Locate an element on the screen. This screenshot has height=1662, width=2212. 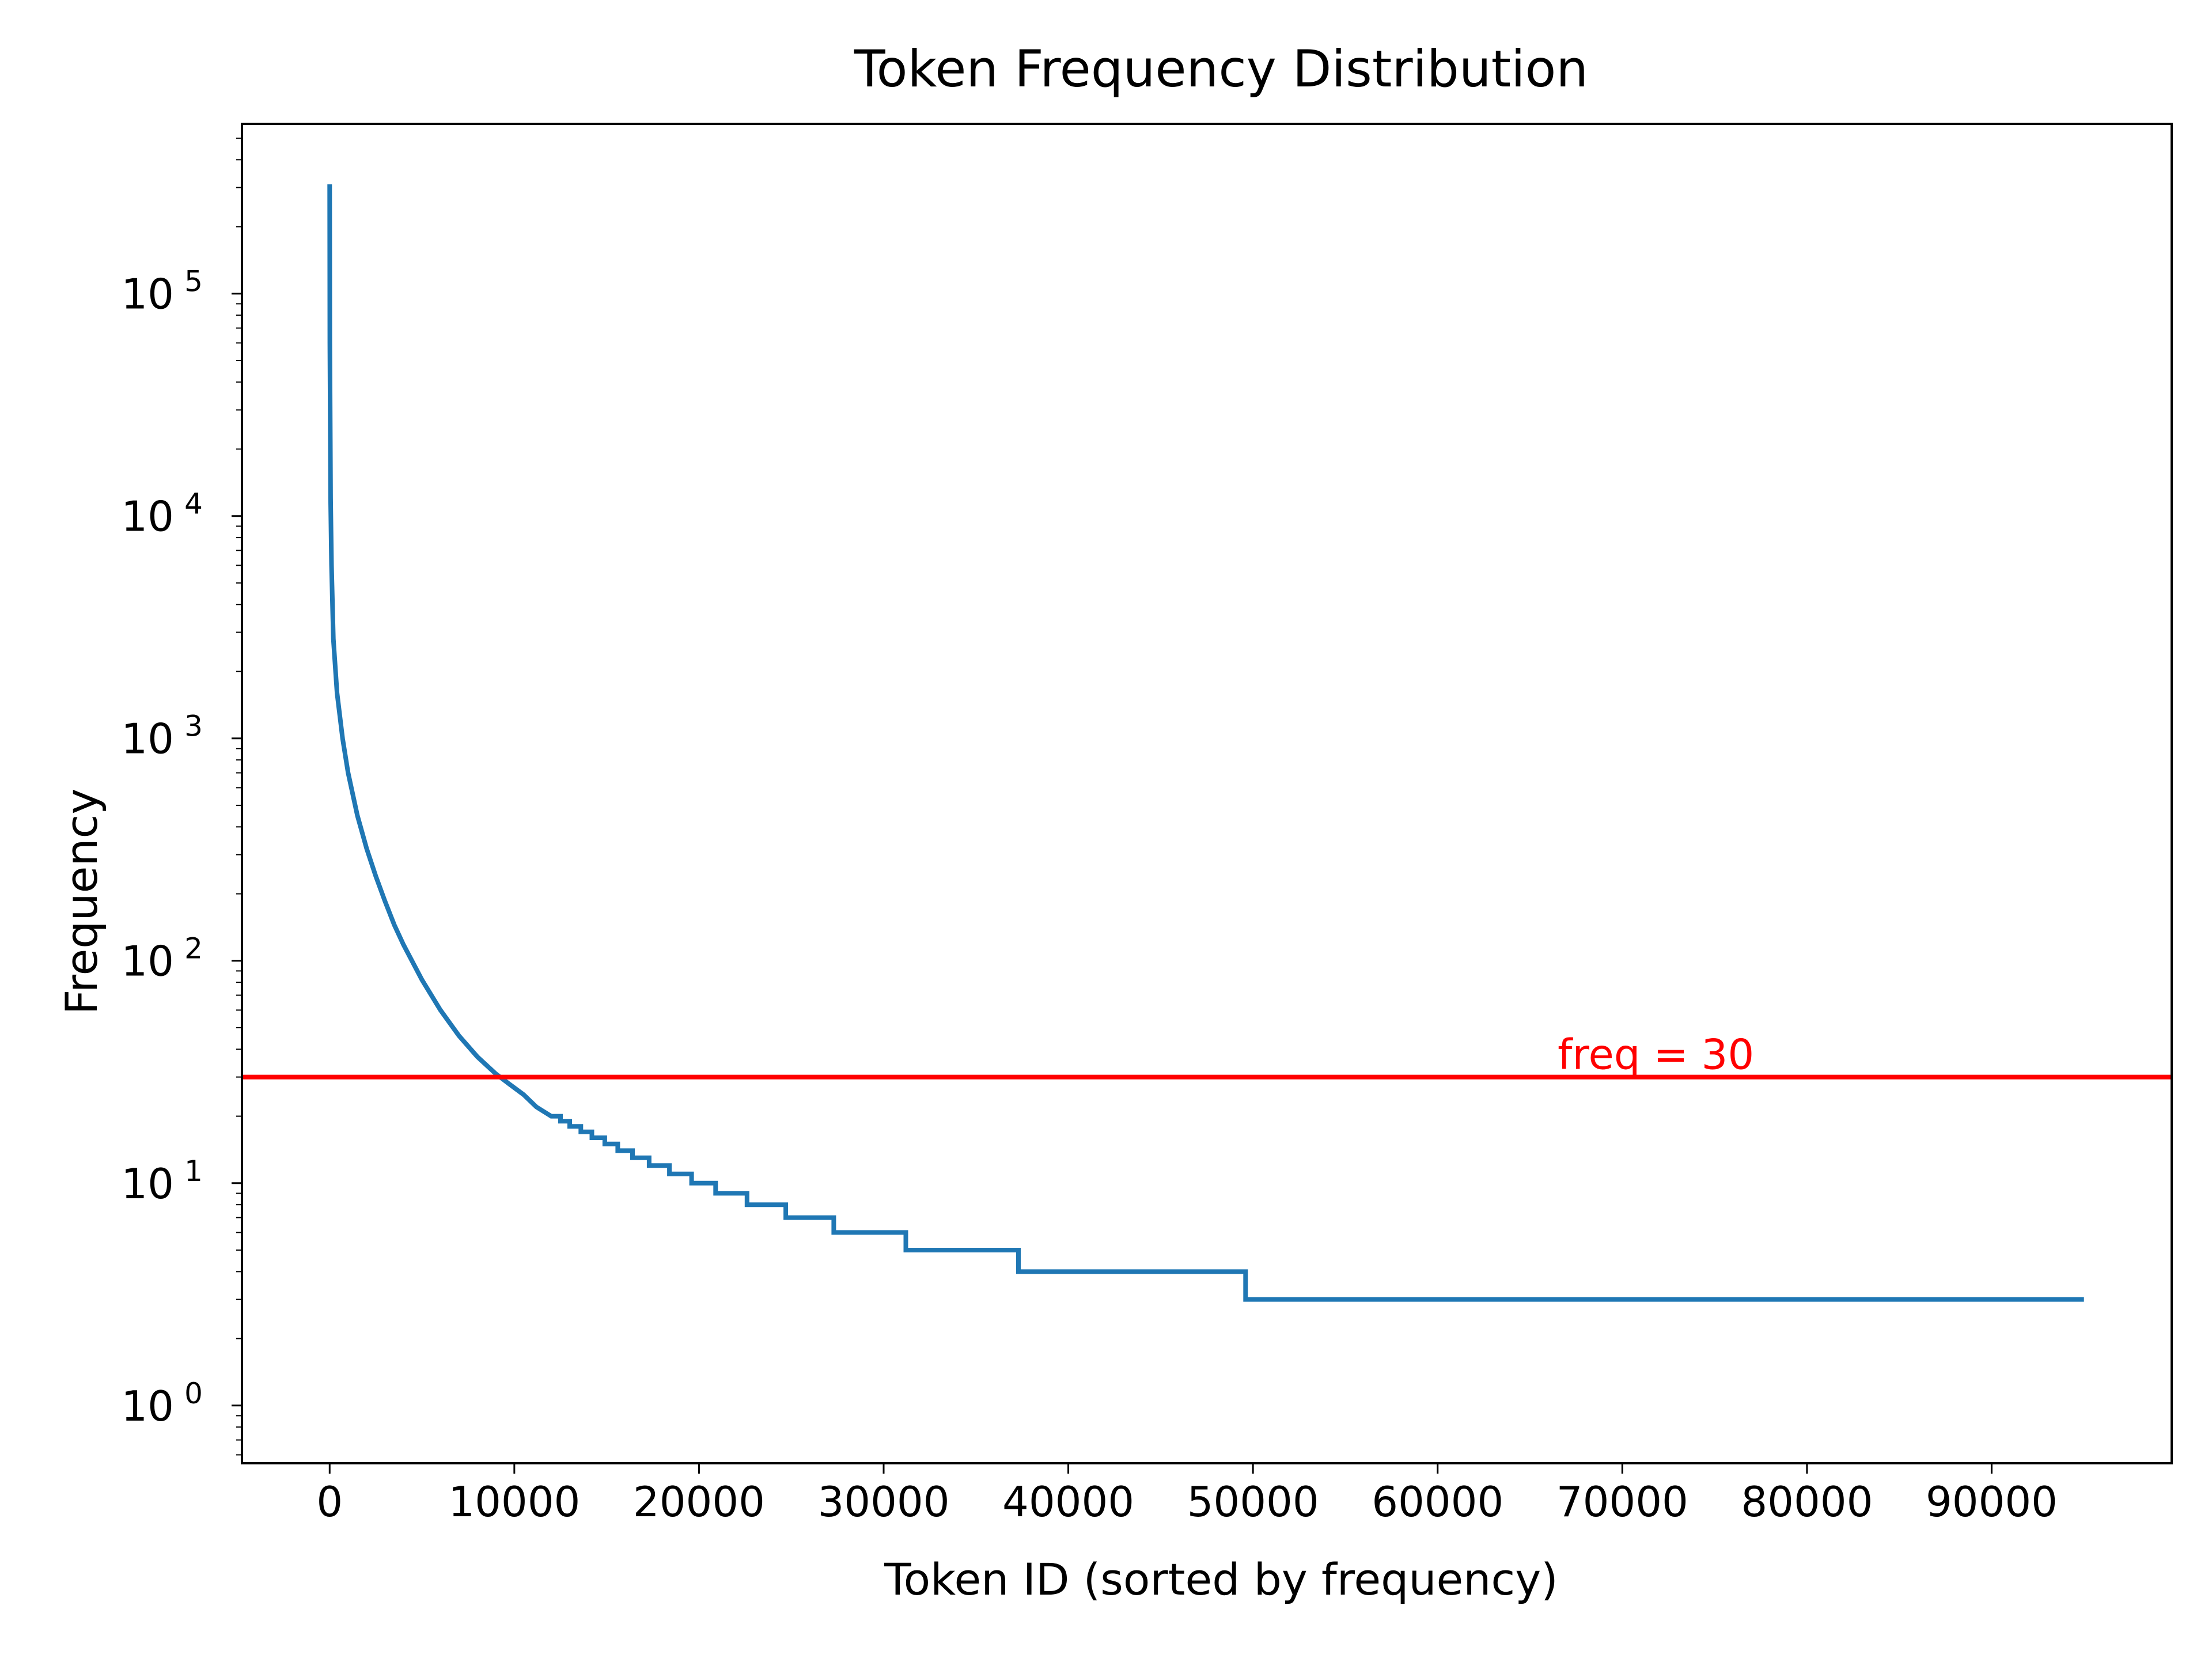
chart-title: Token Frequency Distribution is located at coordinates (1221, 69).